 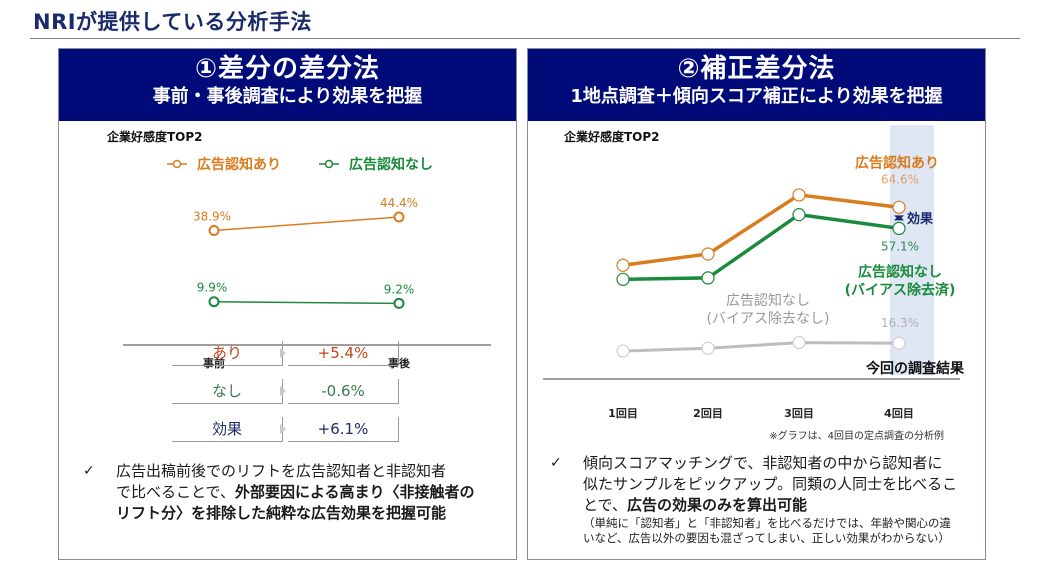 I want to click on summary-value: -0.6%, so click(x=343, y=391).